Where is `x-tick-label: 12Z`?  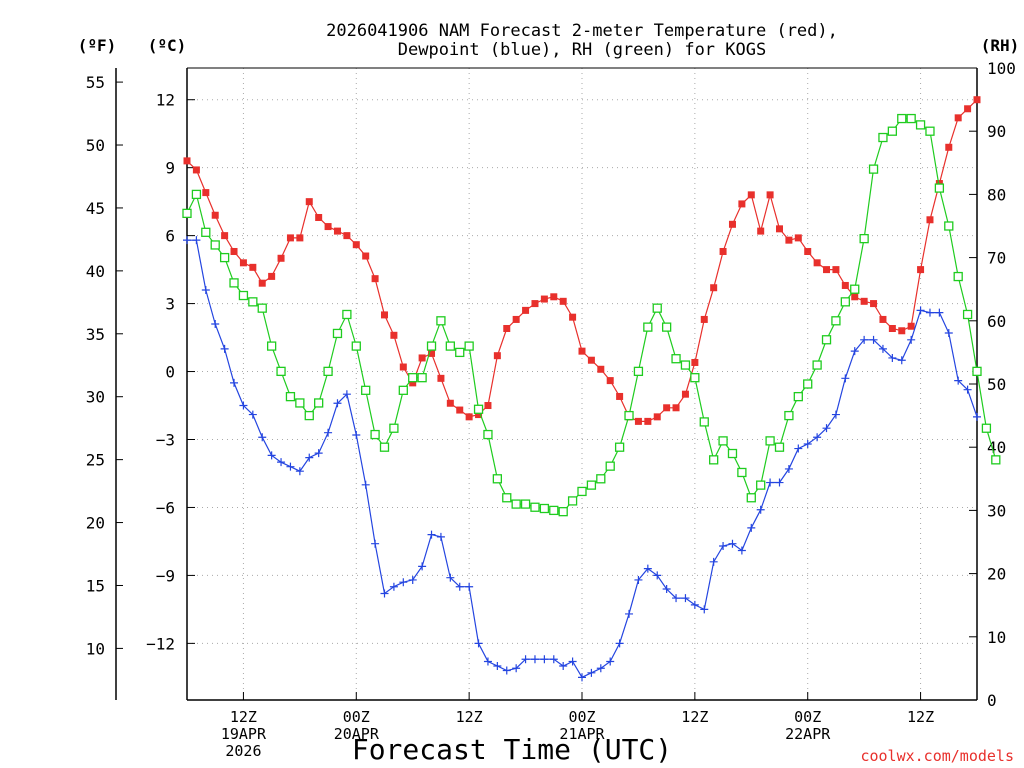
x-tick-label: 12Z is located at coordinates (694, 717).